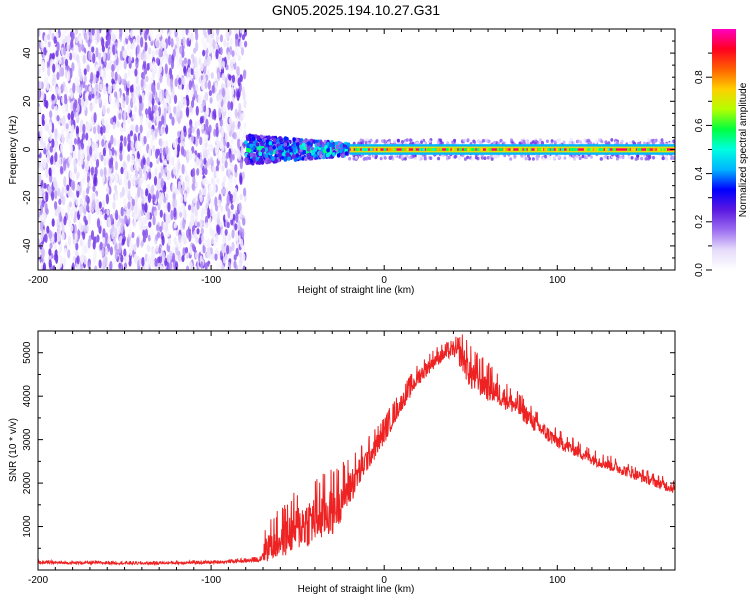  I want to click on colorbar-tick-label: 0.6, so click(699, 125).